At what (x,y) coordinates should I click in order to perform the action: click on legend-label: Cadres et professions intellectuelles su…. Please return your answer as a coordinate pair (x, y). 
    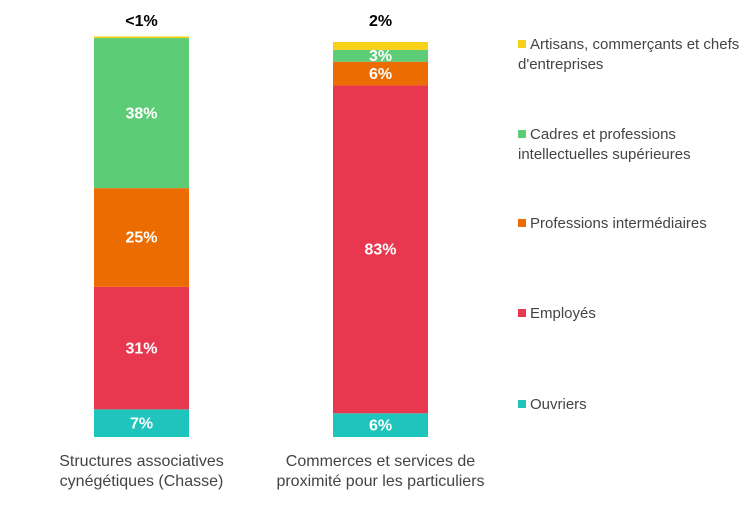
    Looking at the image, I should click on (604, 144).